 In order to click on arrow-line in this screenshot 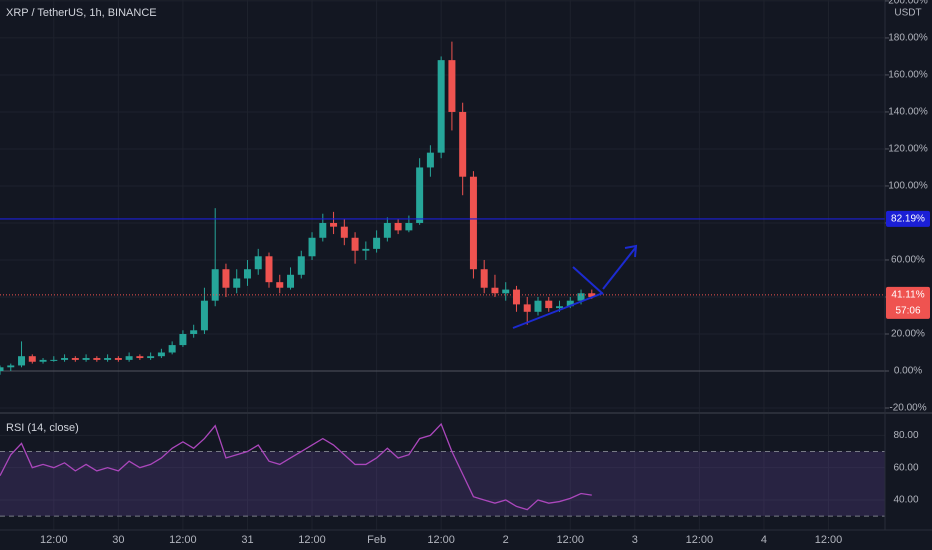, I will do `click(619, 268)`.